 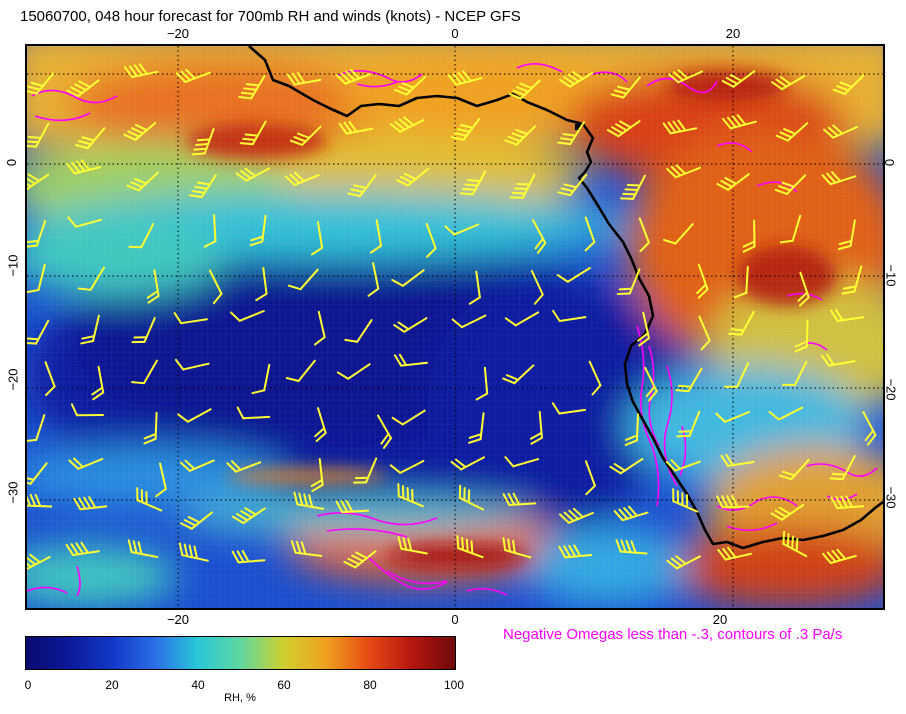 What do you see at coordinates (112, 685) in the screenshot?
I see `colorbar-tick: 20` at bounding box center [112, 685].